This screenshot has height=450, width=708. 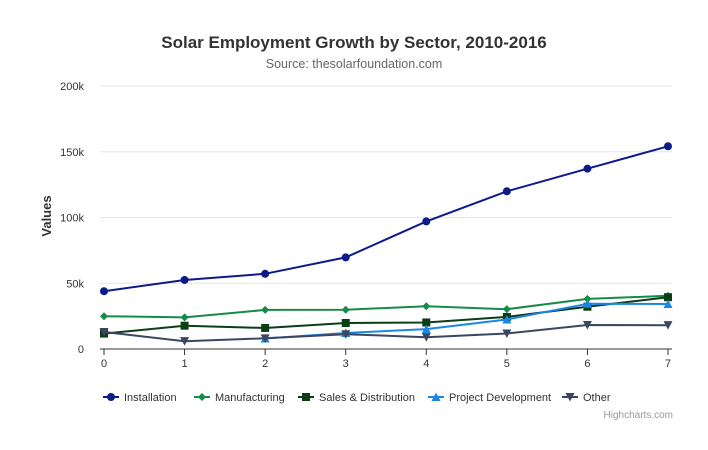 I want to click on y-tick-label: 0, so click(x=81, y=350).